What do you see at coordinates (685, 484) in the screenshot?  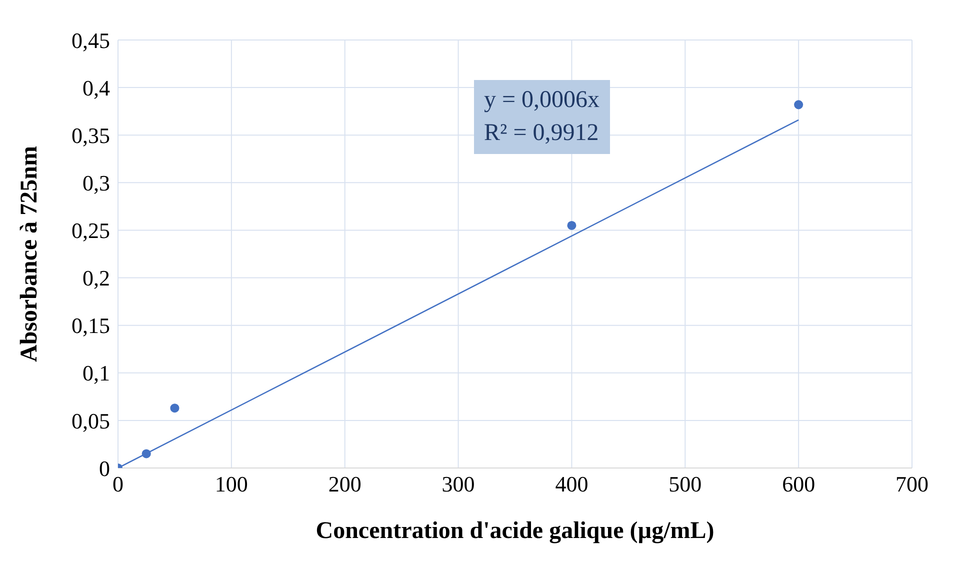 I see `x-tick-label: 500` at bounding box center [685, 484].